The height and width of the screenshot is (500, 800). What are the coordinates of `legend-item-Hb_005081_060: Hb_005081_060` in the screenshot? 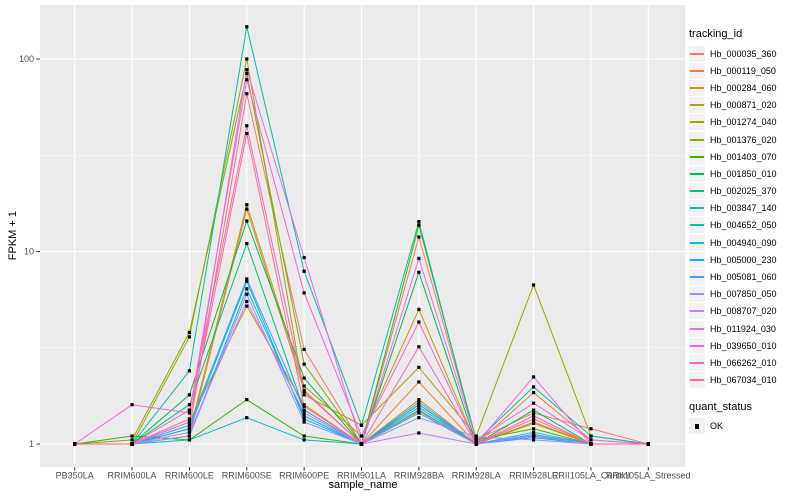 It's located at (744, 277).